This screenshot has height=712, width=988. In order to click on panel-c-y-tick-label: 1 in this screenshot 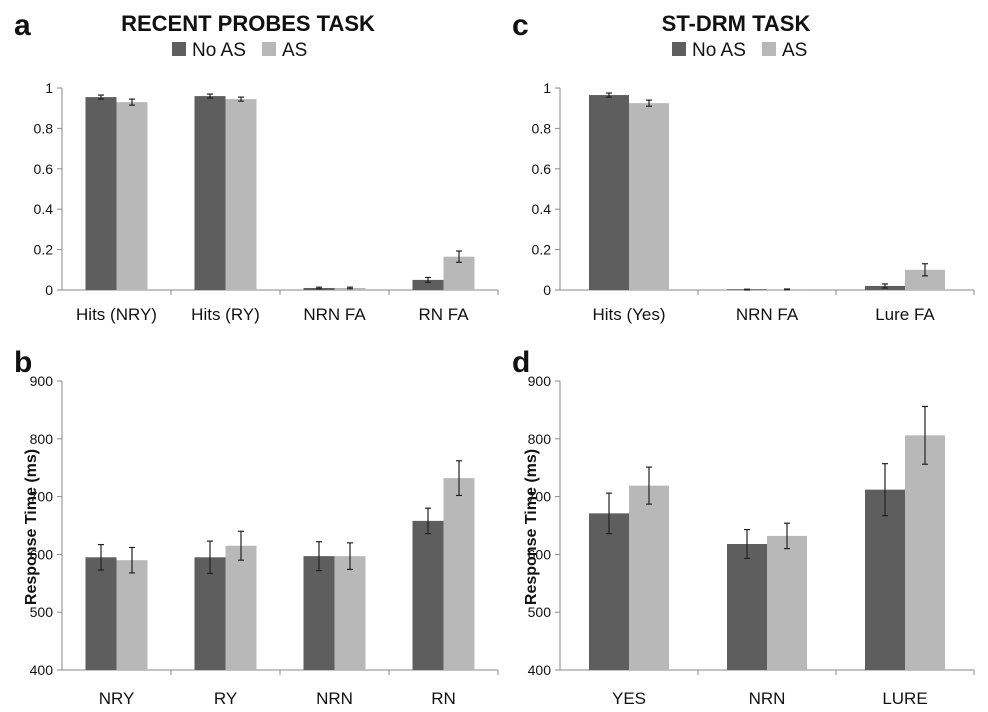, I will do `click(547, 88)`.